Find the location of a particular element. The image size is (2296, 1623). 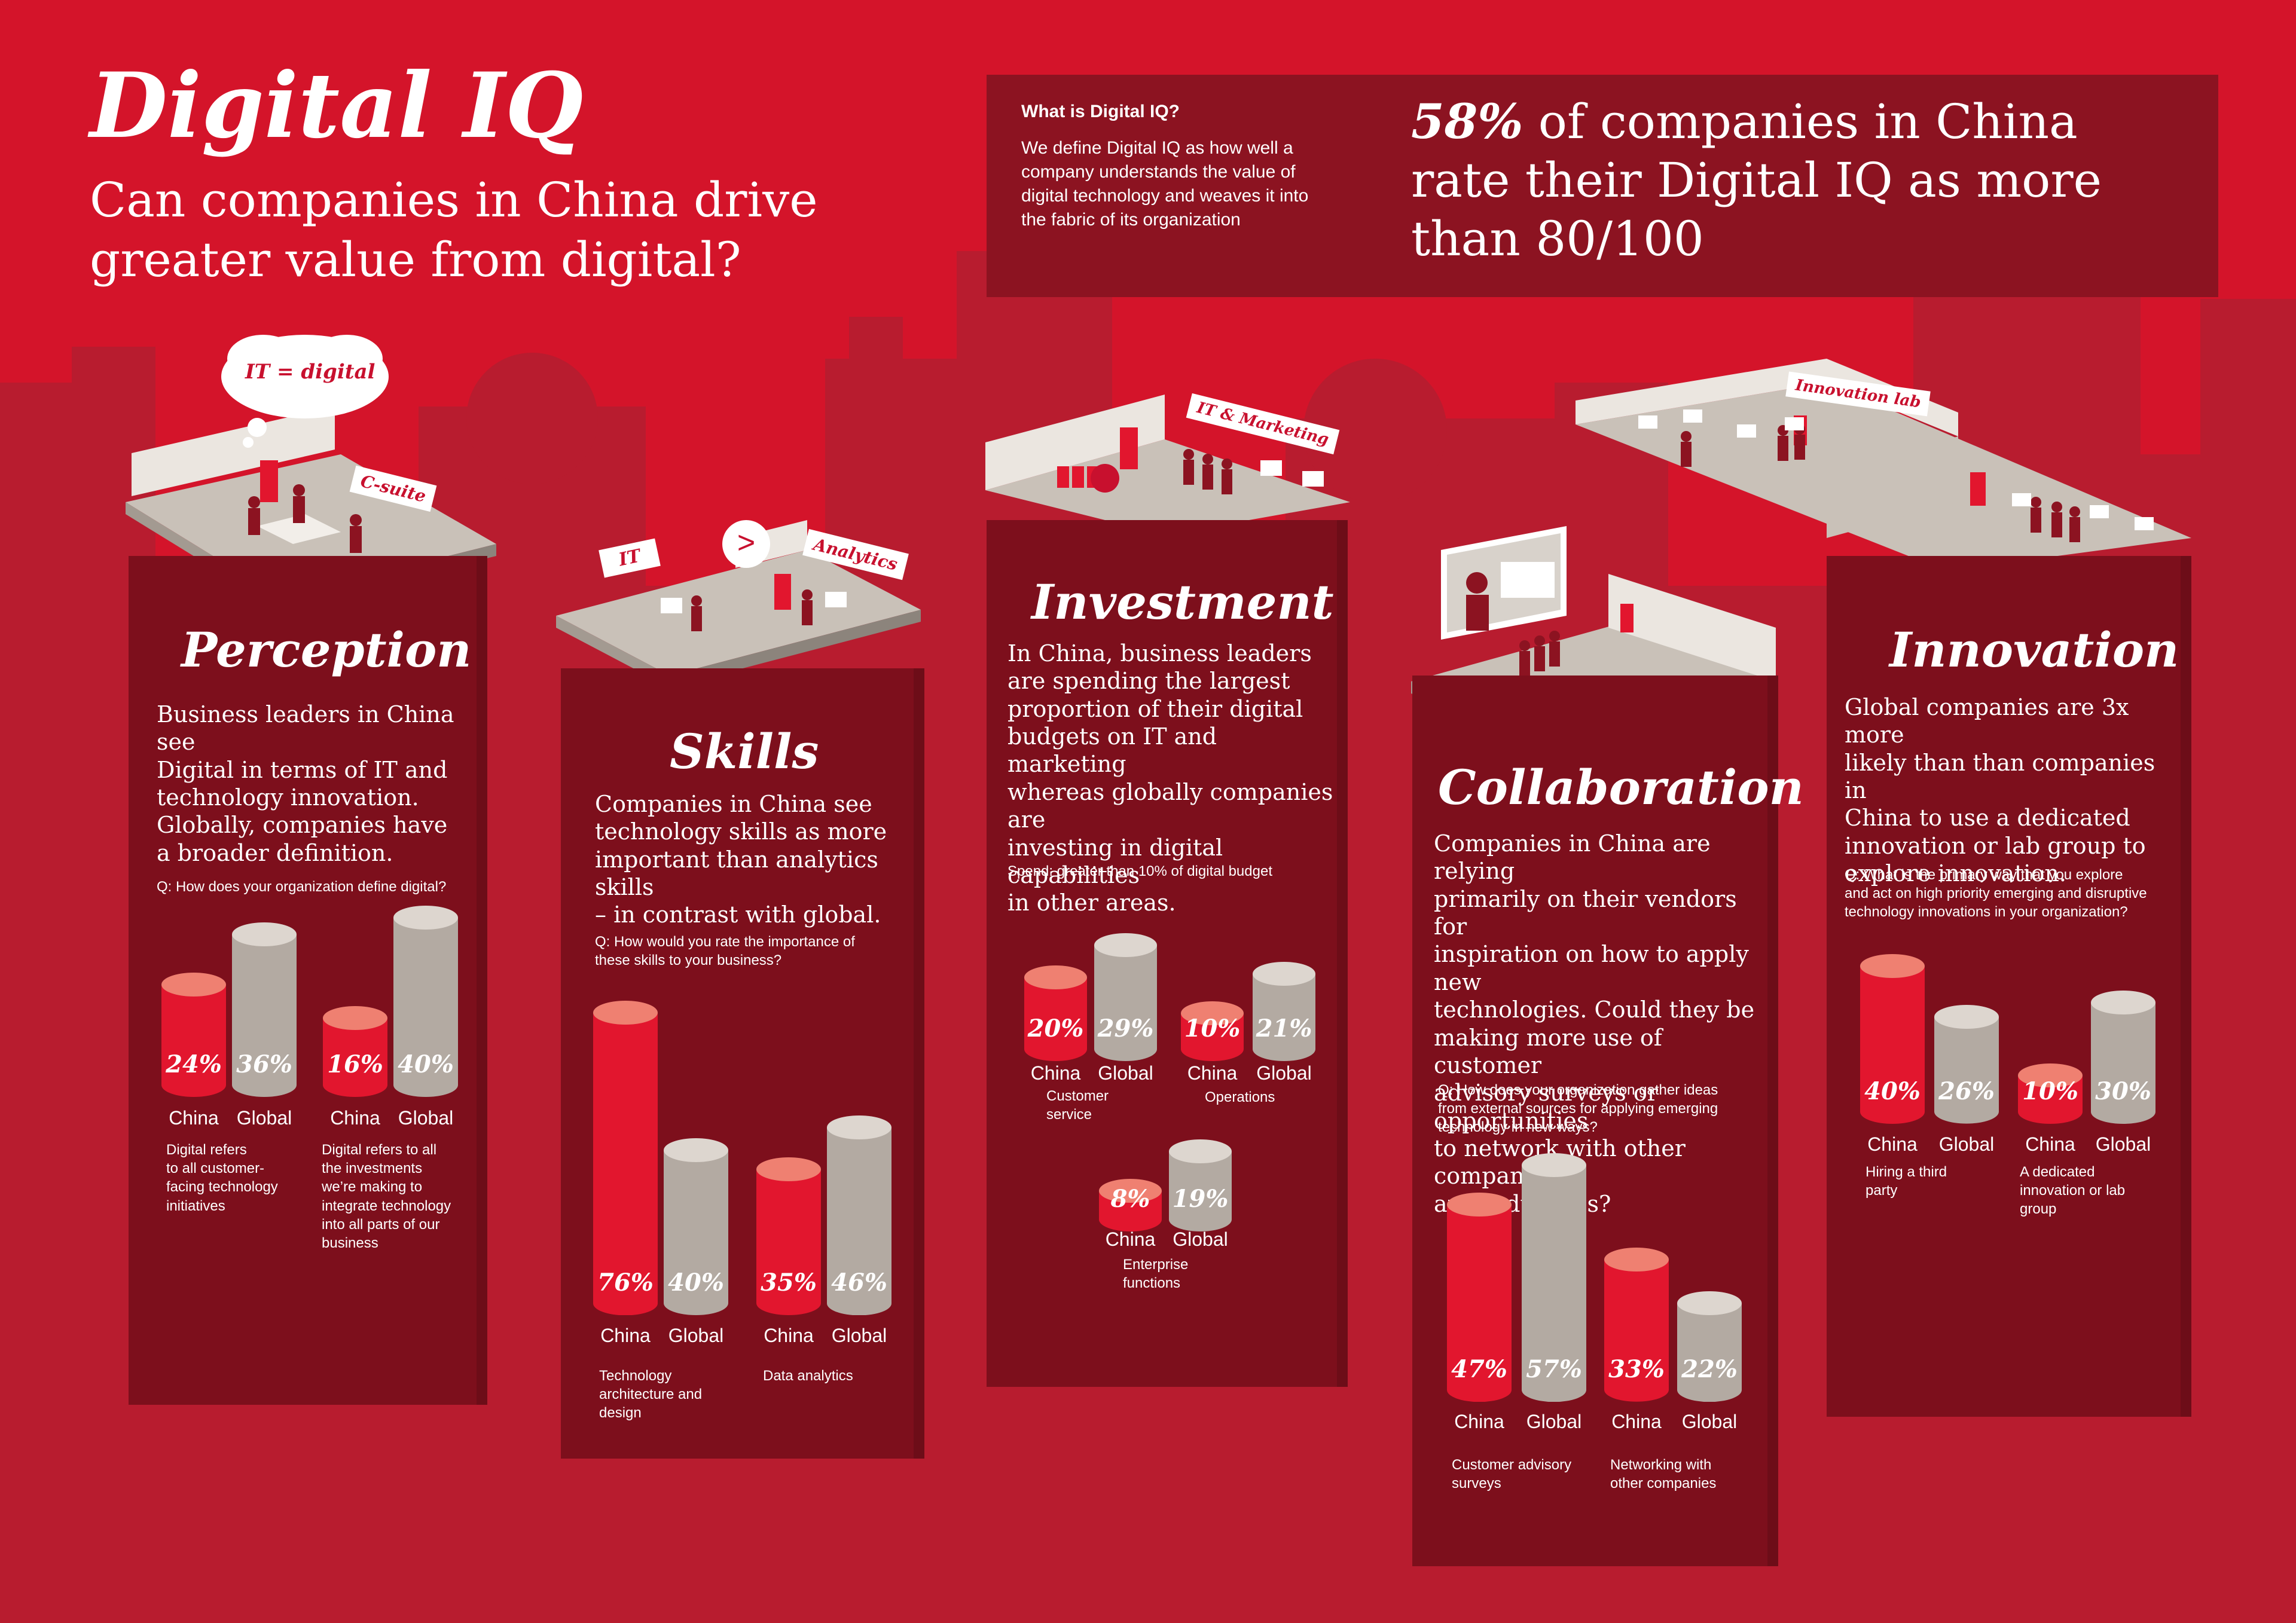

innovation-series-label-global-1: Global is located at coordinates (1966, 1144).